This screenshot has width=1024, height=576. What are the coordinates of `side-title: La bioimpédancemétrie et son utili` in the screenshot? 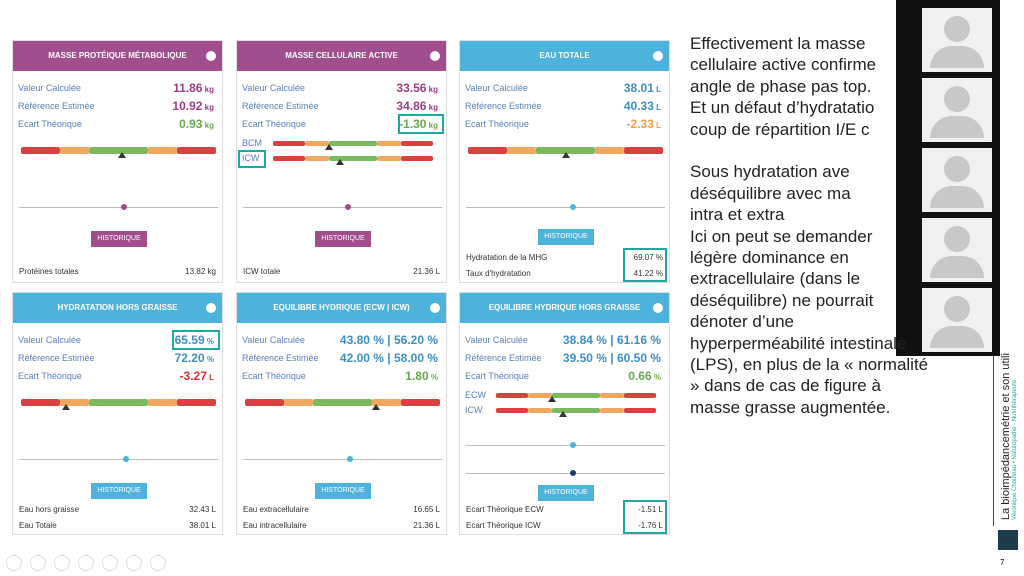 It's located at (1006, 436).